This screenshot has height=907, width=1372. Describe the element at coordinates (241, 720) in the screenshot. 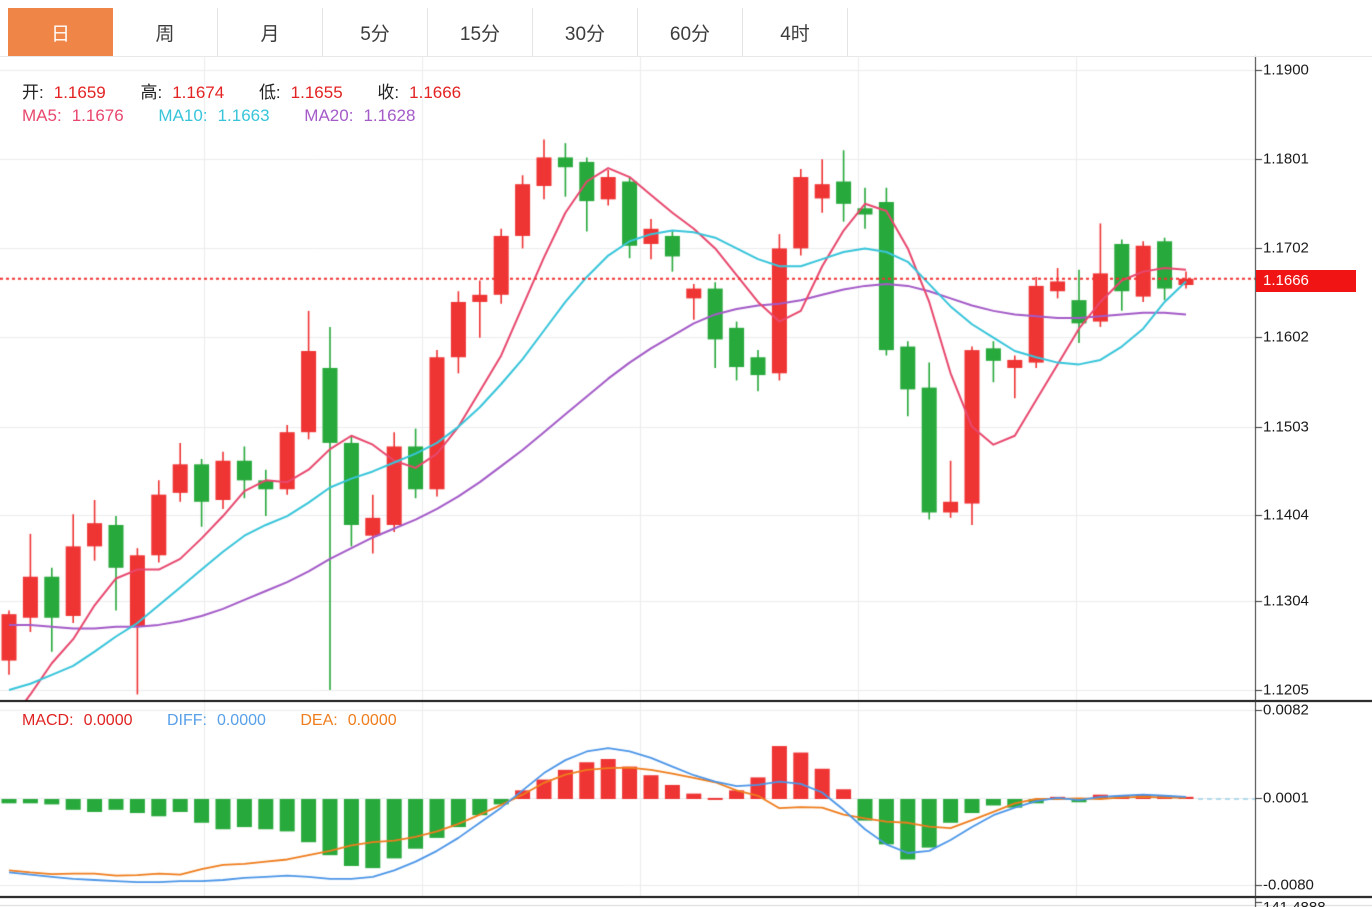

I see `diff-value: 0.0000` at that location.